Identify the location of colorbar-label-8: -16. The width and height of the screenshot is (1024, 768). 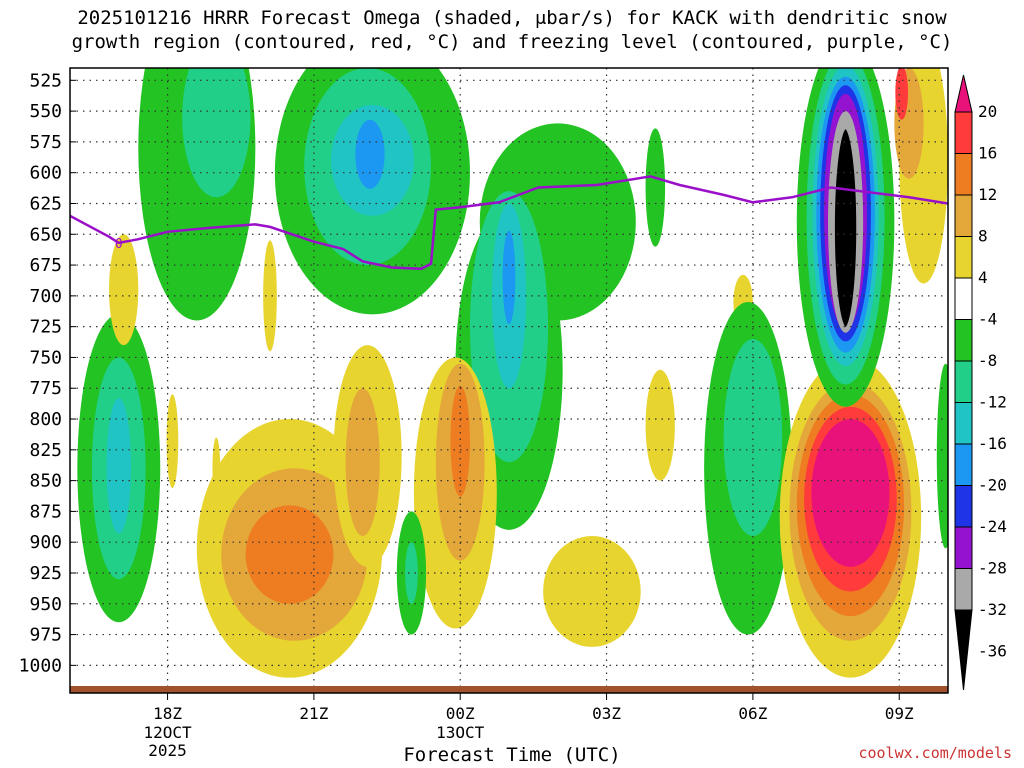
(992, 443).